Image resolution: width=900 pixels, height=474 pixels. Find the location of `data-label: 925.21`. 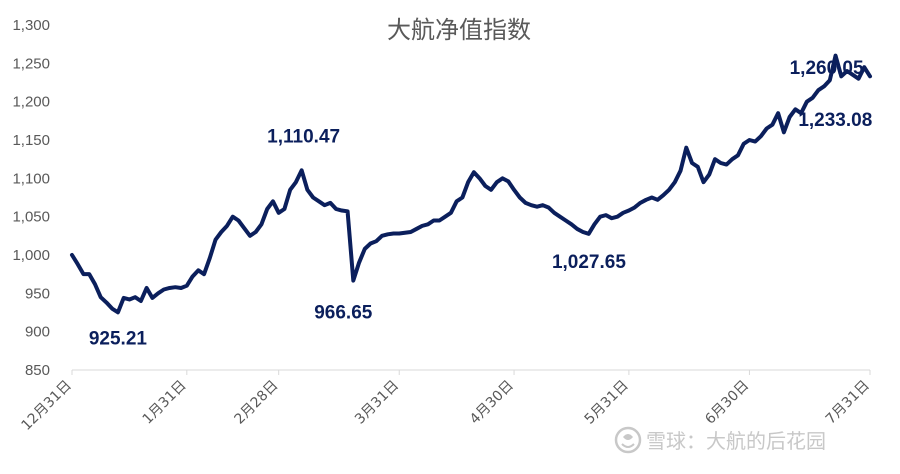

data-label: 925.21 is located at coordinates (118, 338).